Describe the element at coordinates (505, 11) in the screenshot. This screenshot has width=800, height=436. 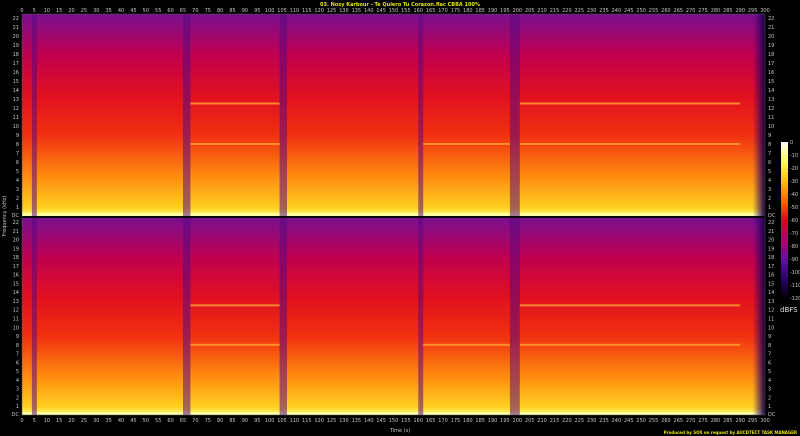
I see `x-tick-label: 195` at that location.